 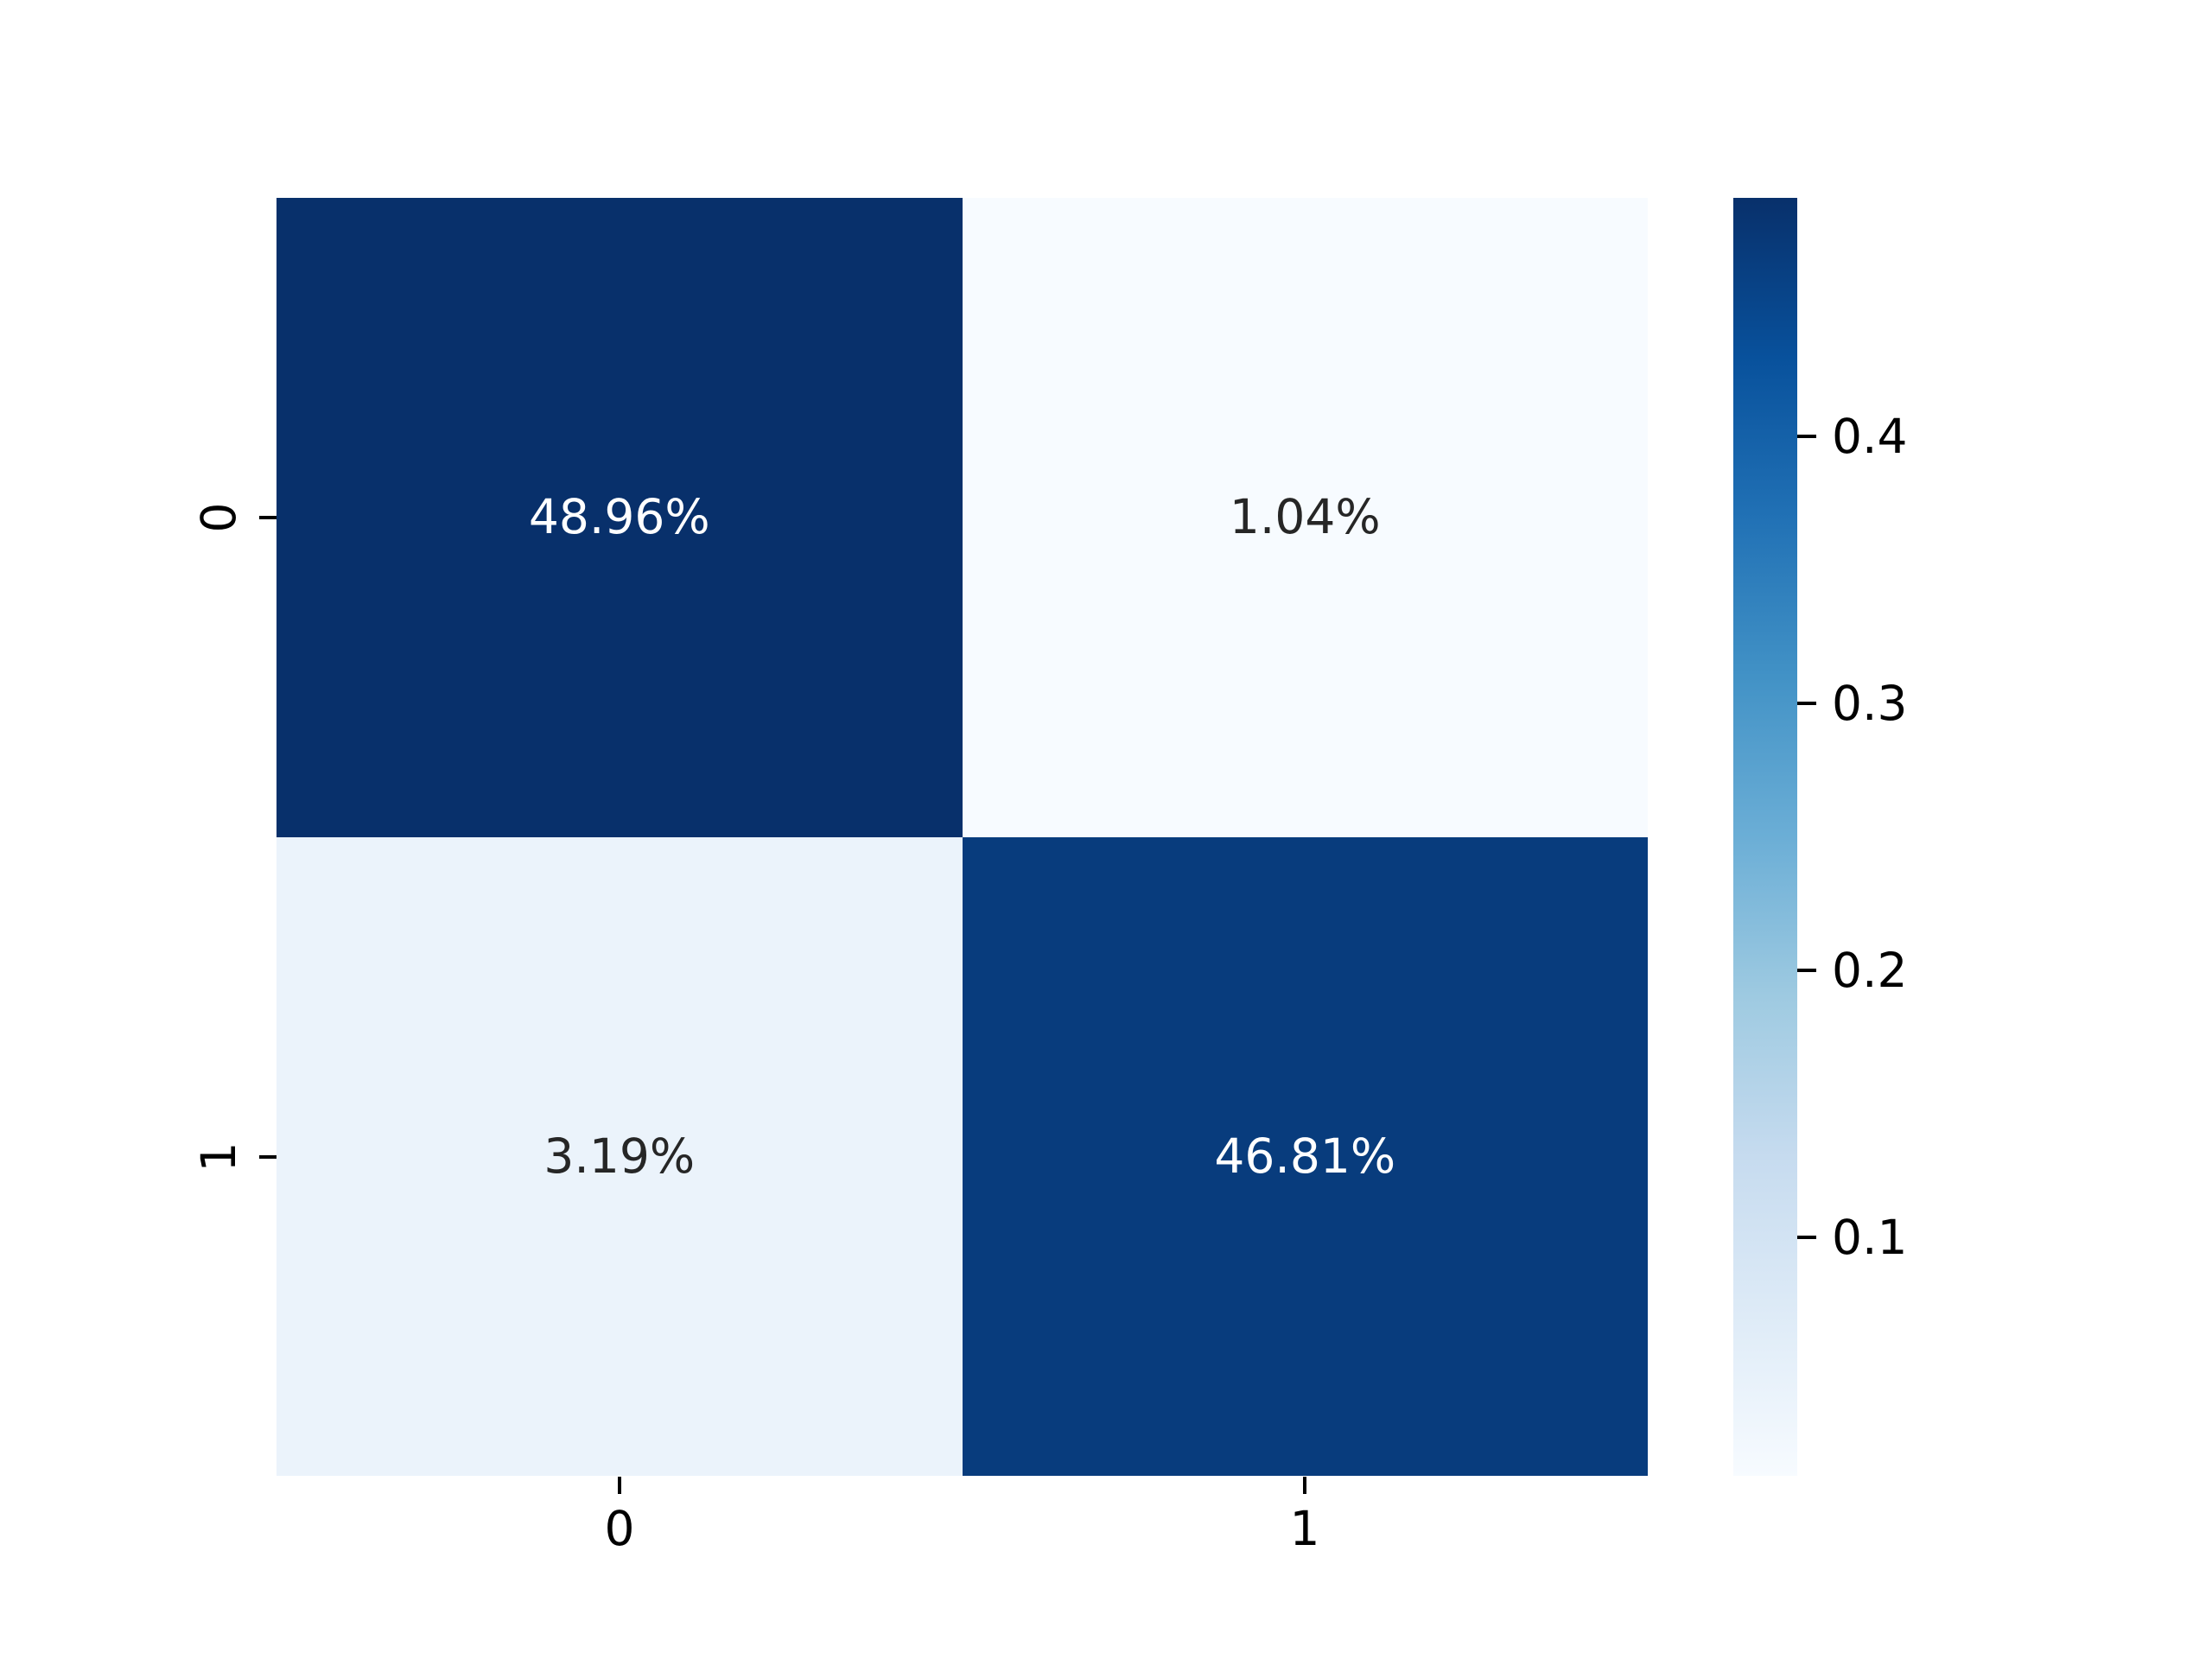 I want to click on colorbar-tick-label: 0.2, so click(x=1870, y=970).